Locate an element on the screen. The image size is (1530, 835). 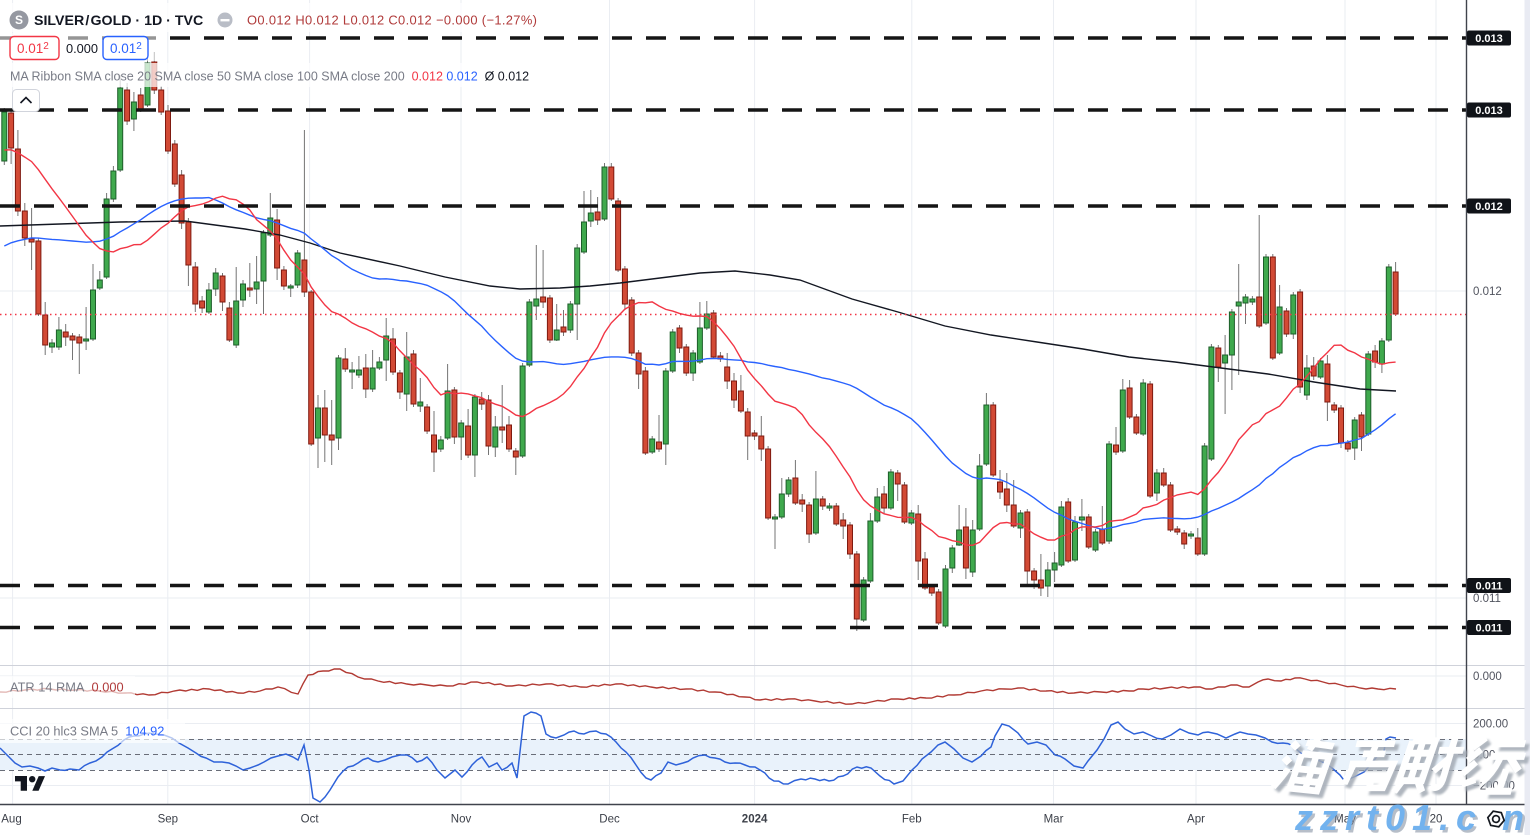
svg-text: May is located at coordinates (1345, 820).